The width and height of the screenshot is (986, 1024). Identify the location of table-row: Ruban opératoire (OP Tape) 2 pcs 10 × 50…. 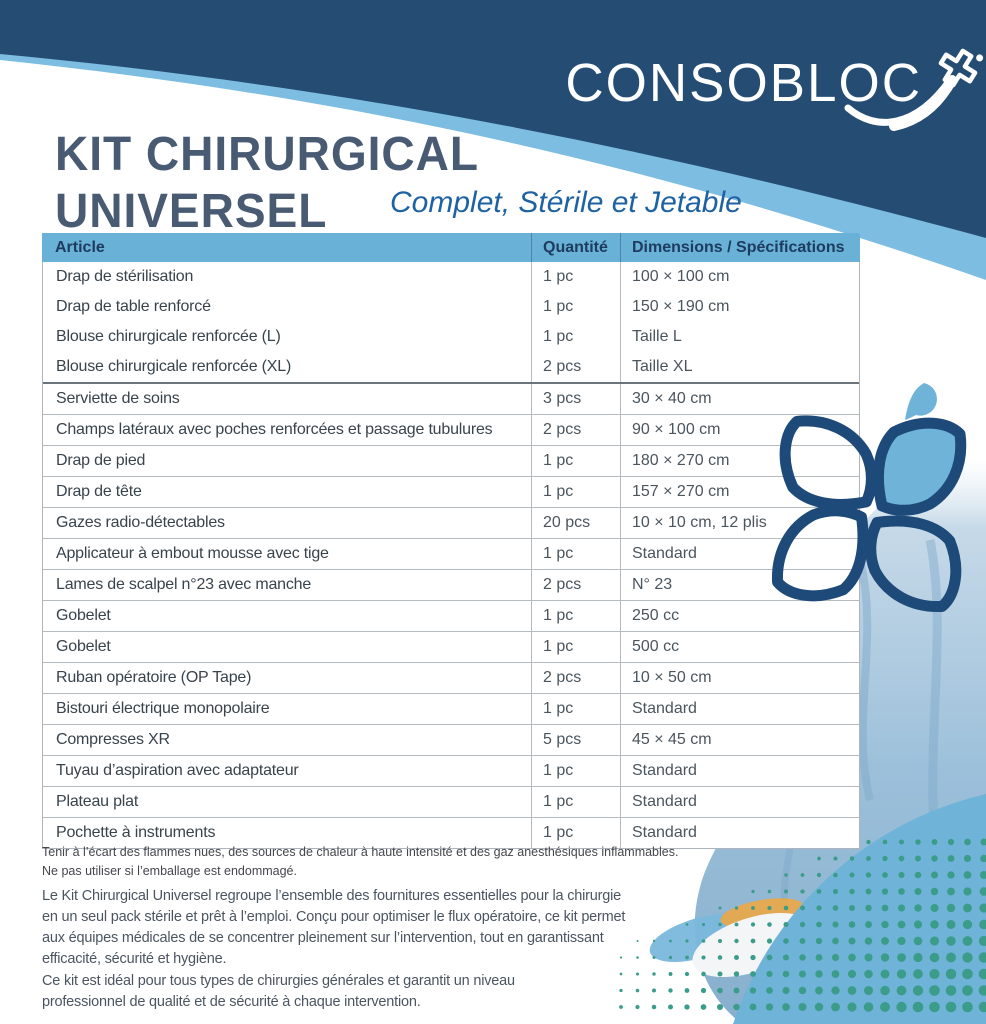
(451, 677).